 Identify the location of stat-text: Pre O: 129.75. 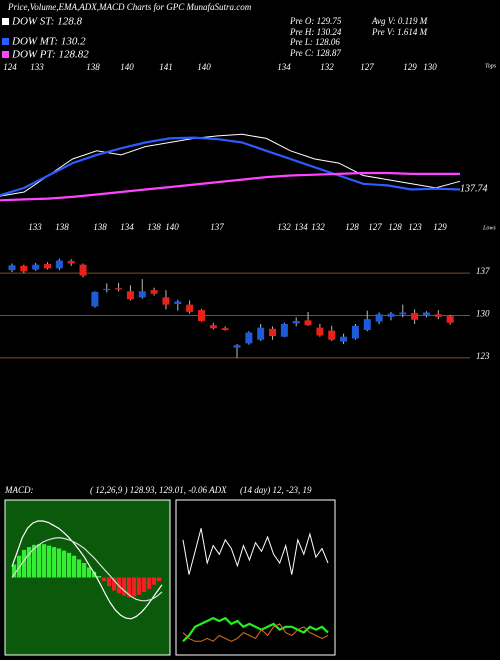
(315, 21).